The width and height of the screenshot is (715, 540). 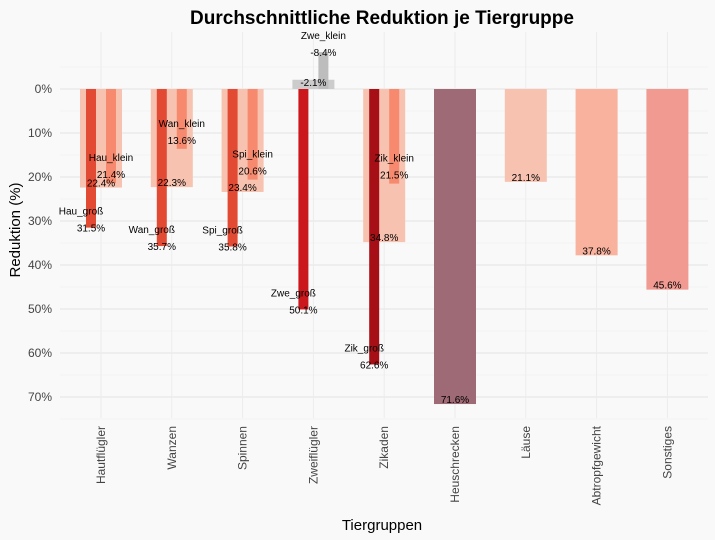 I want to click on y-tick-label: 60%, so click(x=40, y=353).